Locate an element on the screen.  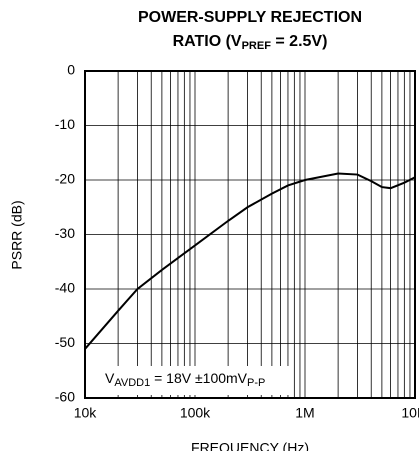
annotation-box is located at coordinates (193, 380).